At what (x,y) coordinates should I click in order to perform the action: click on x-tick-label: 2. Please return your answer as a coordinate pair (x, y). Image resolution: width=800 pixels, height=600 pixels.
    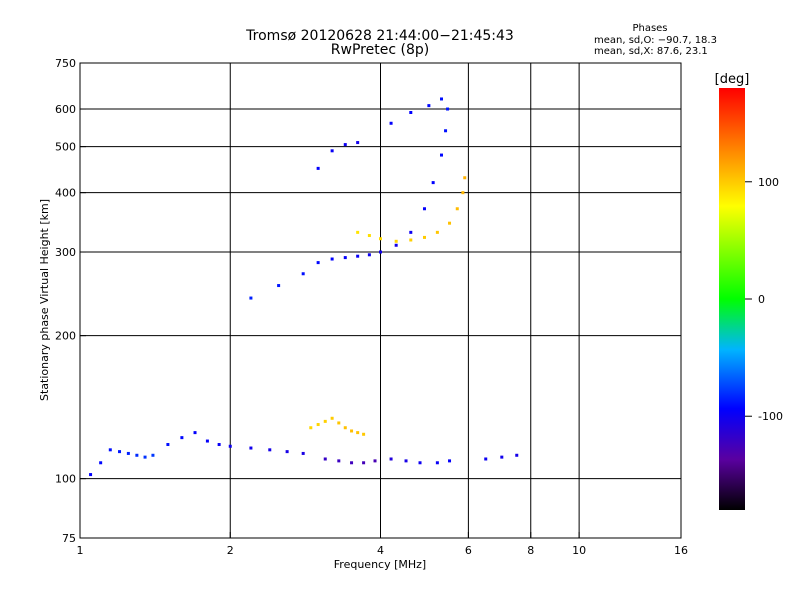
    Looking at the image, I should click on (230, 550).